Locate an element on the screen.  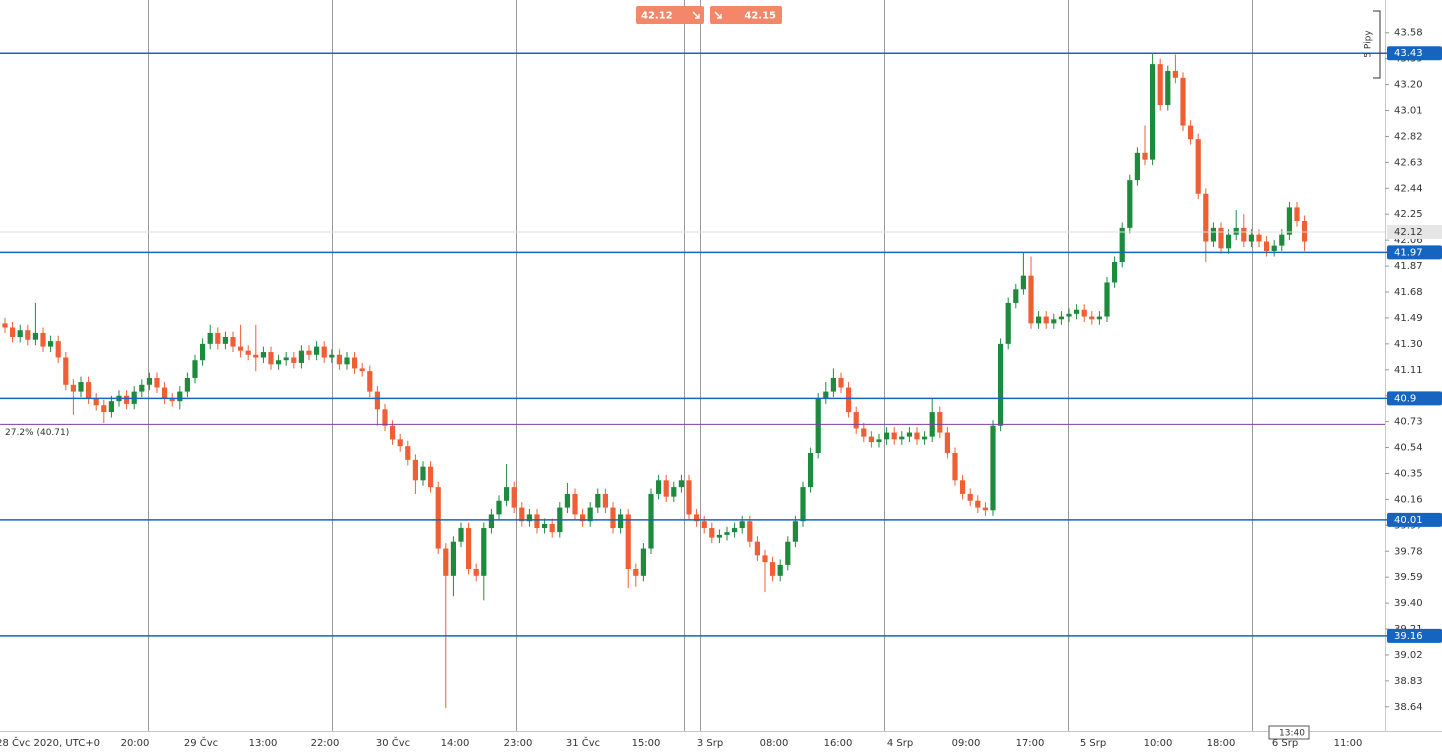
y-tick-label: 41.11 is located at coordinates (1408, 370).